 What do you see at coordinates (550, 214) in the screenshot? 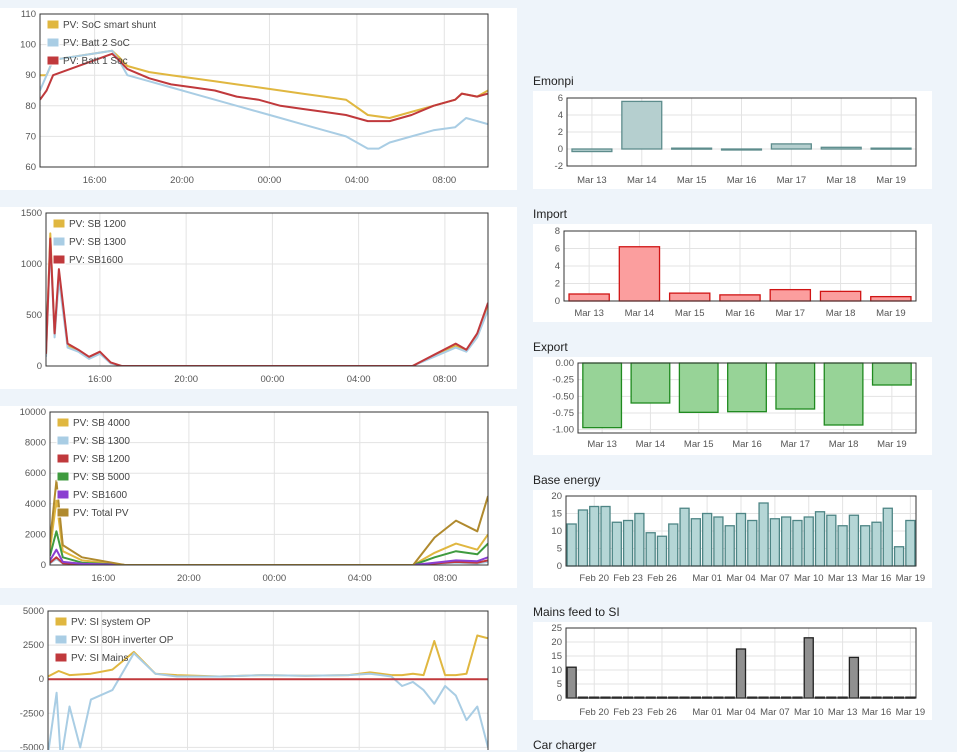
I see `import-title: Import` at bounding box center [550, 214].